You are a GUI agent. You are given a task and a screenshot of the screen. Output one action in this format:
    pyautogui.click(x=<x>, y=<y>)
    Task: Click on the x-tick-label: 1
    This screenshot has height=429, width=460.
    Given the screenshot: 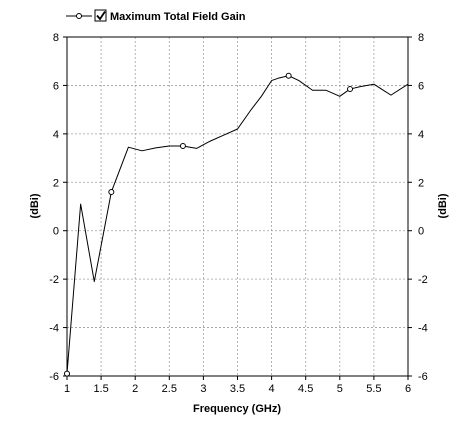 What is the action you would take?
    pyautogui.click(x=67, y=389)
    